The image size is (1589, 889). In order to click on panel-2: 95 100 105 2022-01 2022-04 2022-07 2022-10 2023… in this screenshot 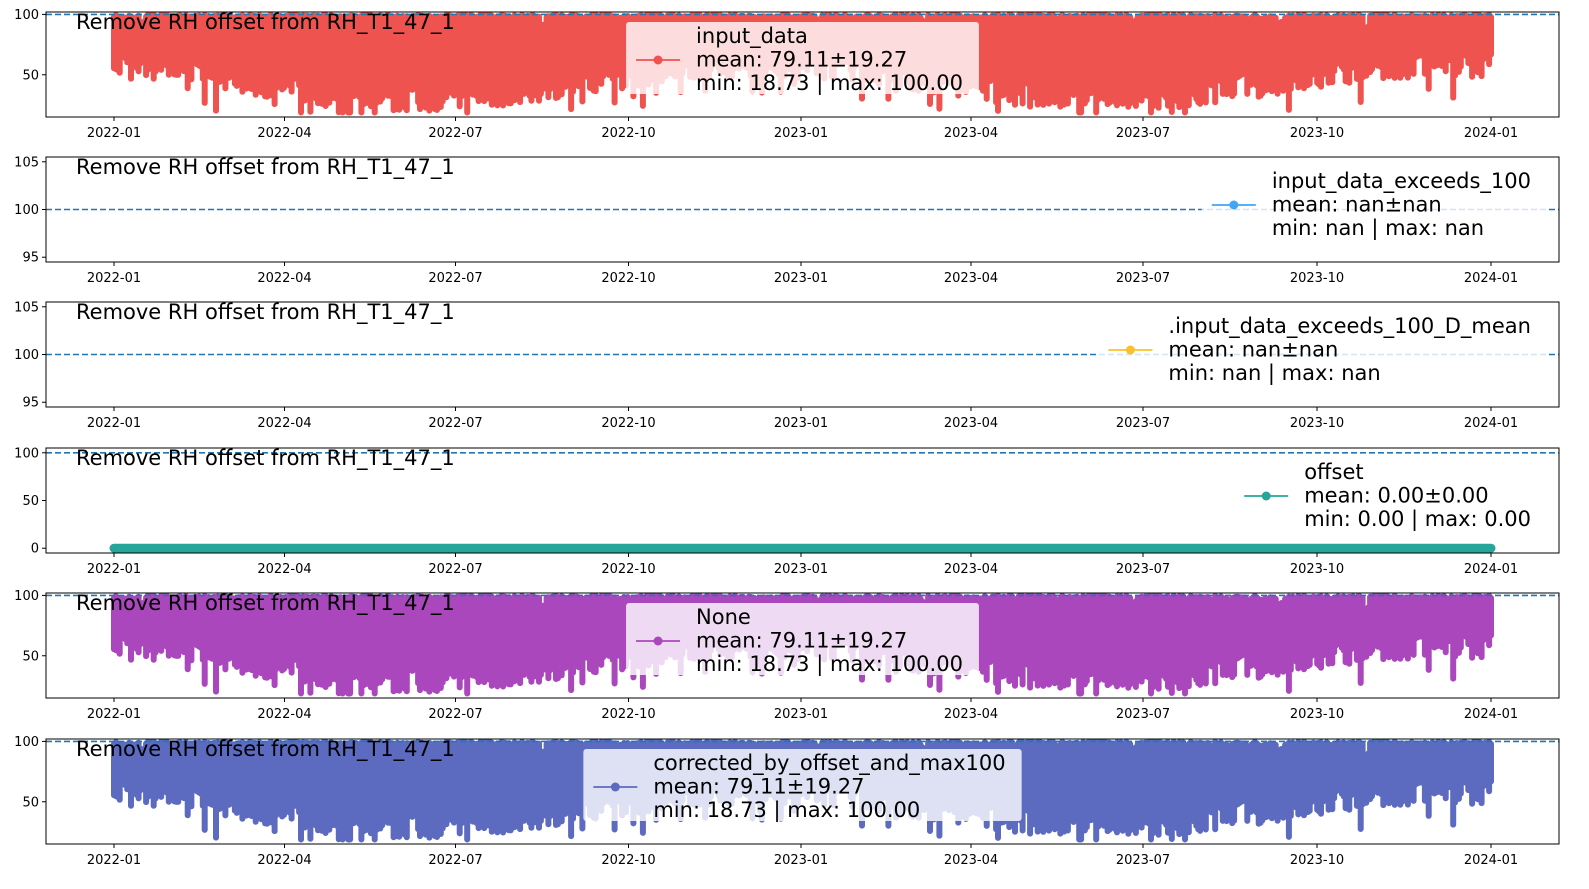, I will do `click(787, 220)`.